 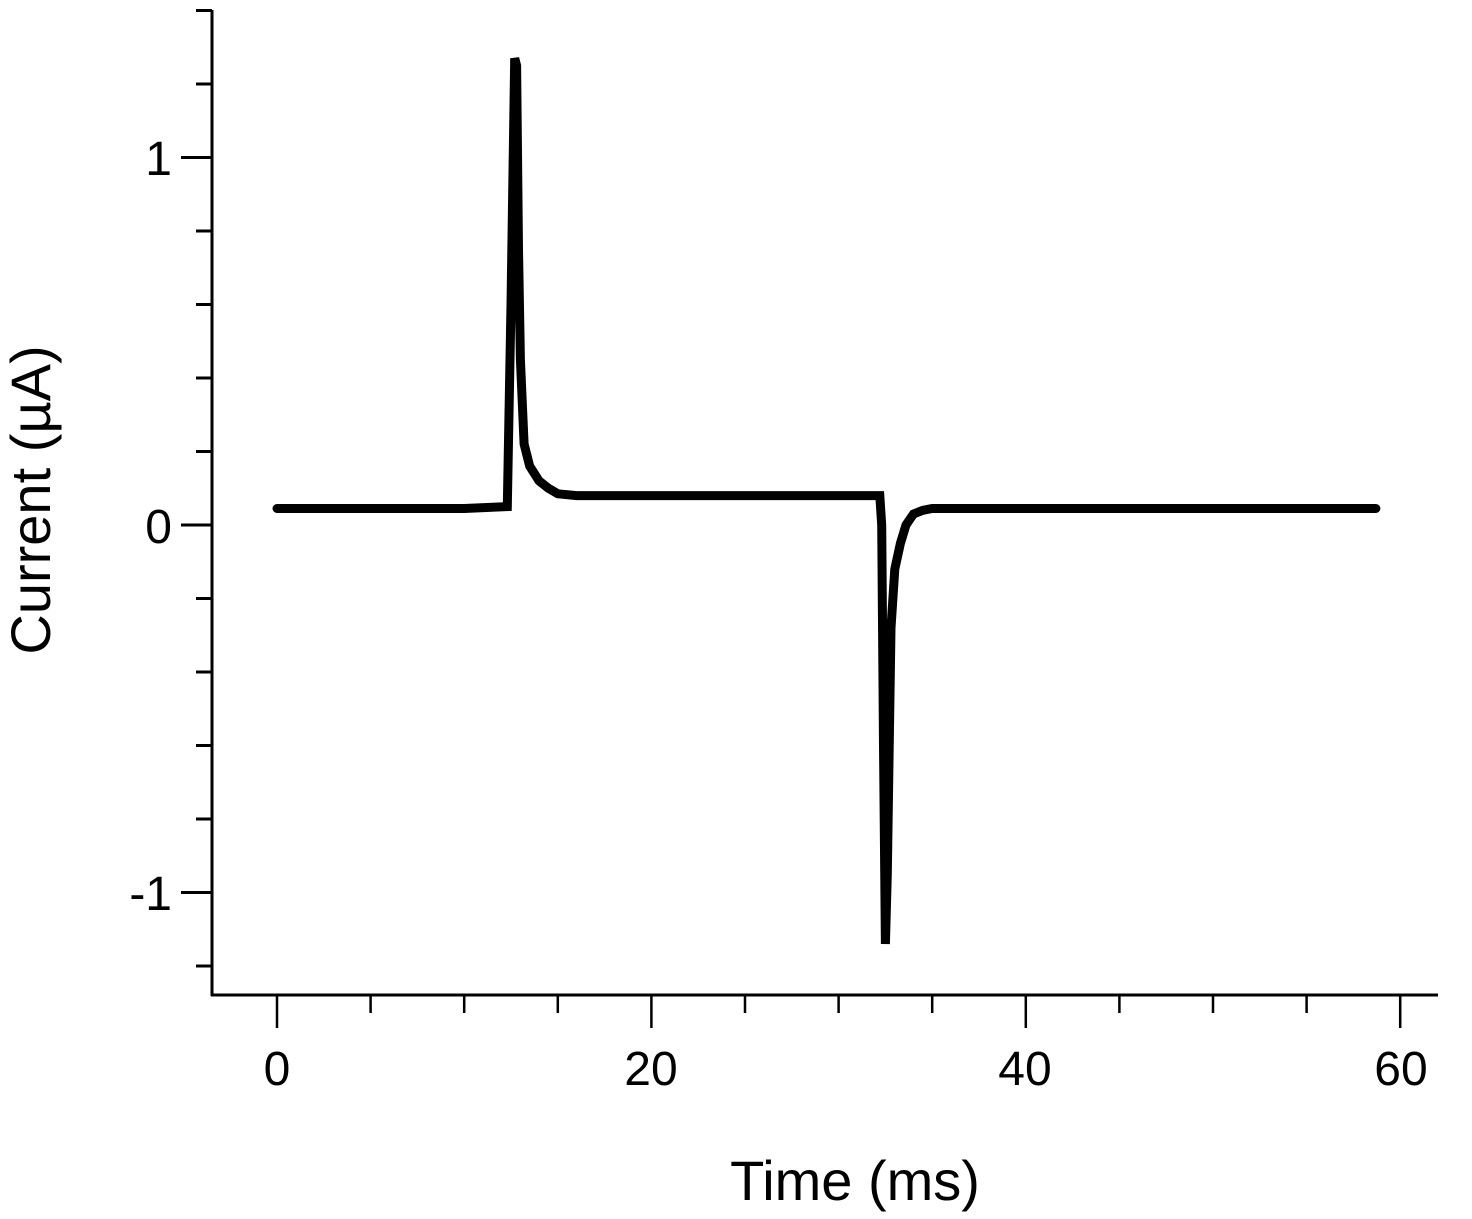 What do you see at coordinates (158, 159) in the screenshot?
I see `y-tick-label-1: 1` at bounding box center [158, 159].